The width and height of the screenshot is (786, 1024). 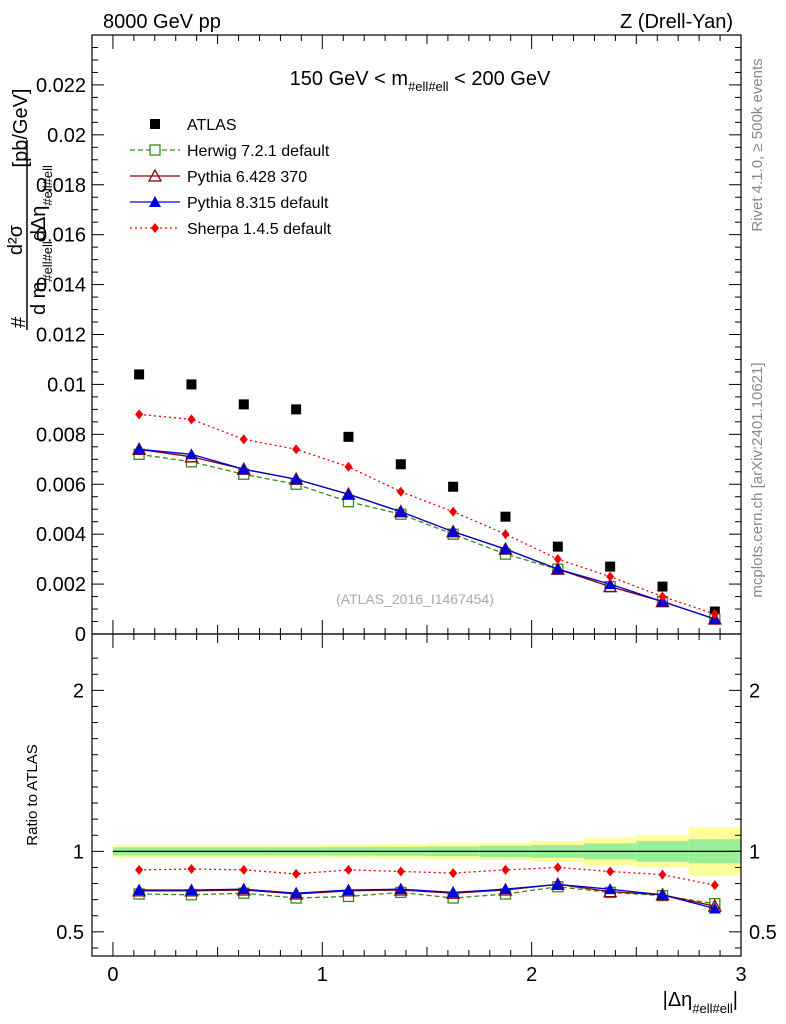 What do you see at coordinates (66, 136) in the screenshot?
I see `y-tick-label: 0.02` at bounding box center [66, 136].